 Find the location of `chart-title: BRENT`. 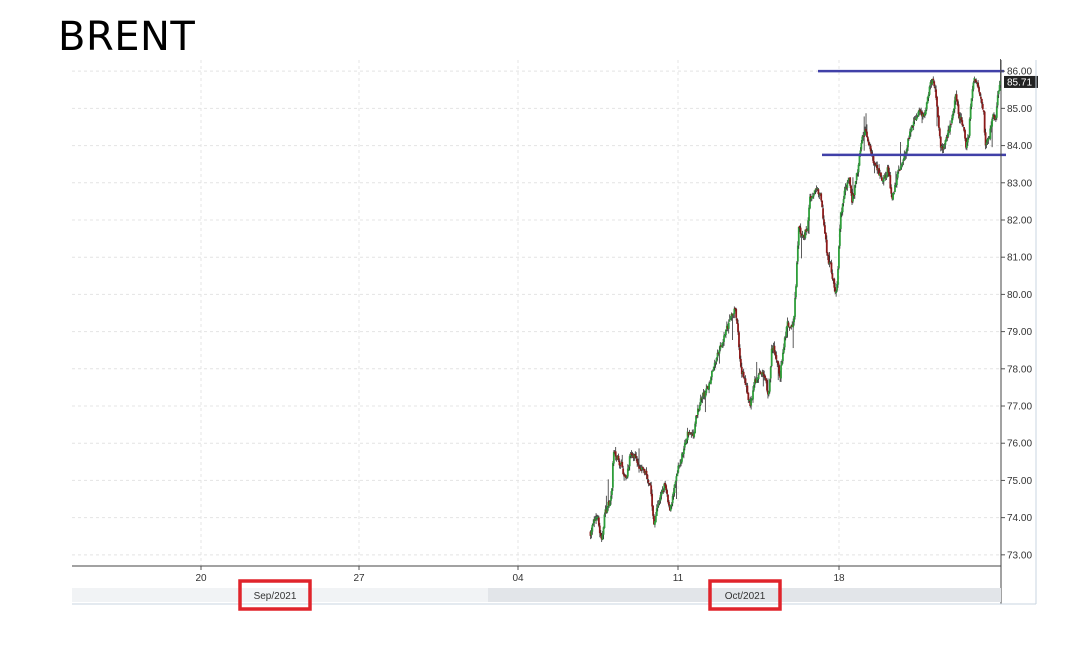

chart-title: BRENT is located at coordinates (127, 37).